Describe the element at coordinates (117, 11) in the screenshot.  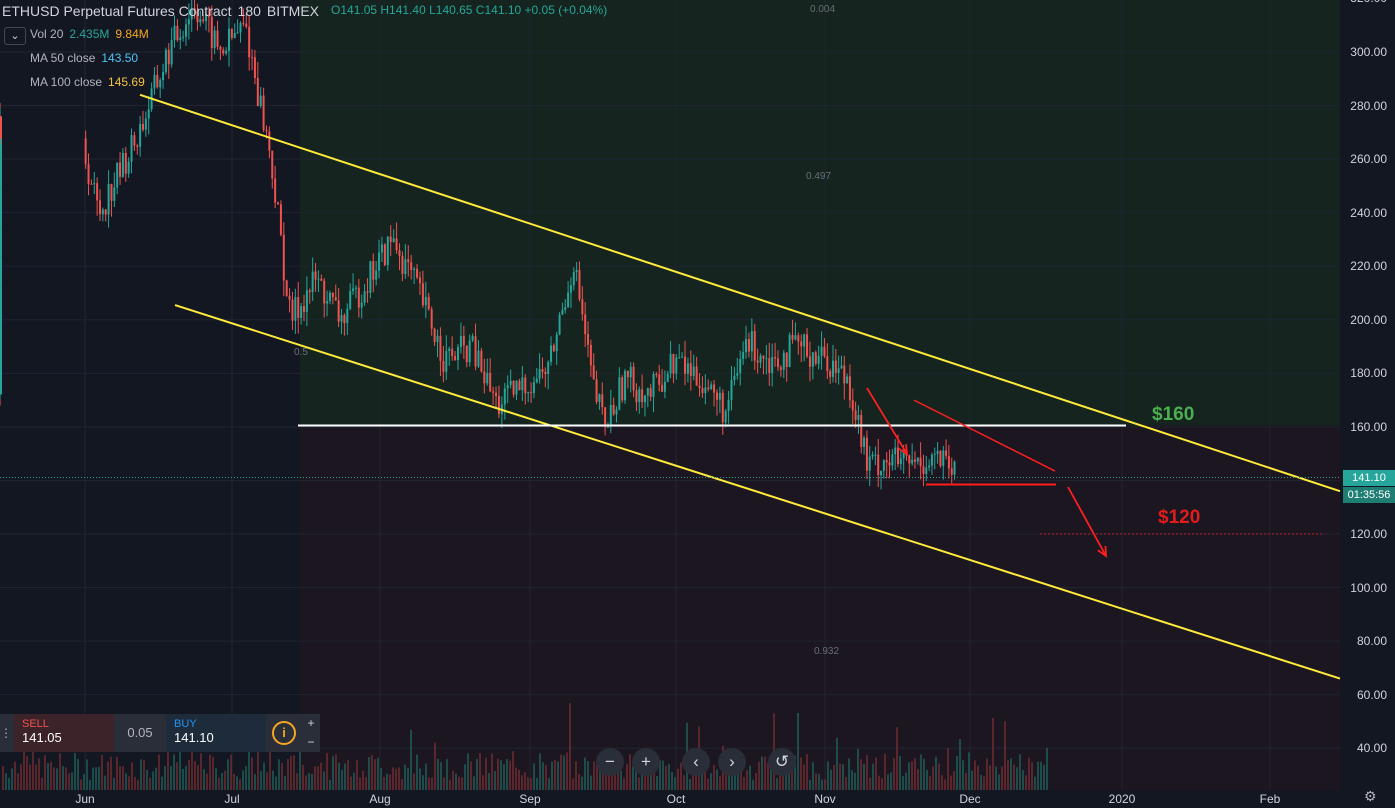
I see `symbol-name: ETHUSD Perpetual Futures Contract` at that location.